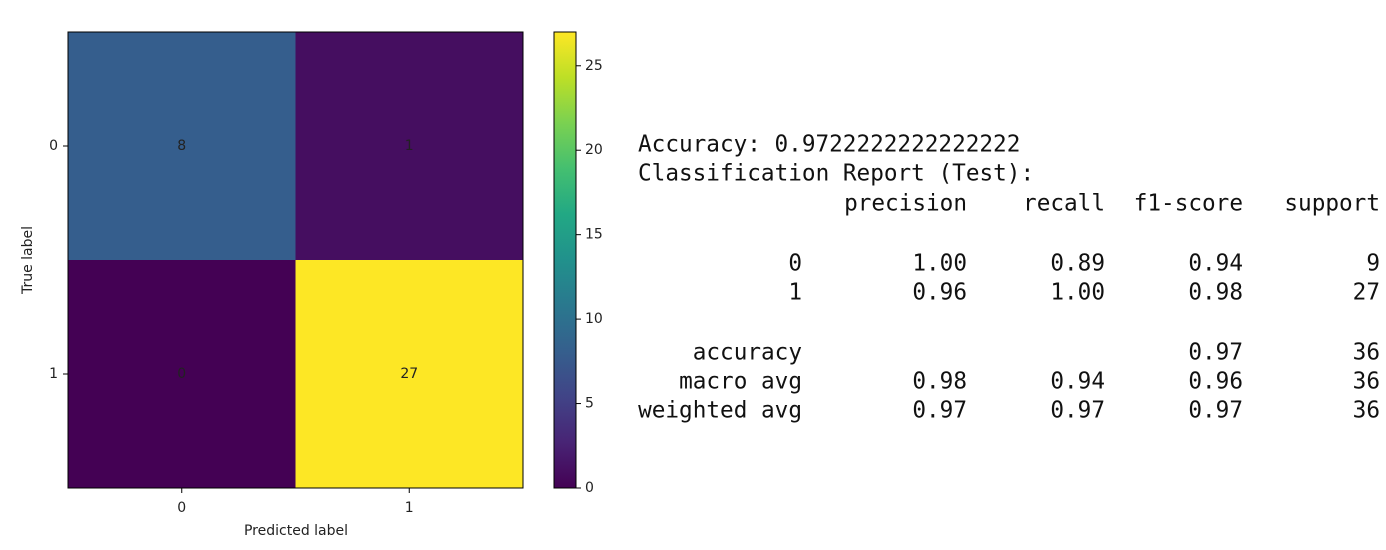 This screenshot has width=1386, height=550. Describe the element at coordinates (1373, 264) in the screenshot. I see `report-cell: 9` at that location.